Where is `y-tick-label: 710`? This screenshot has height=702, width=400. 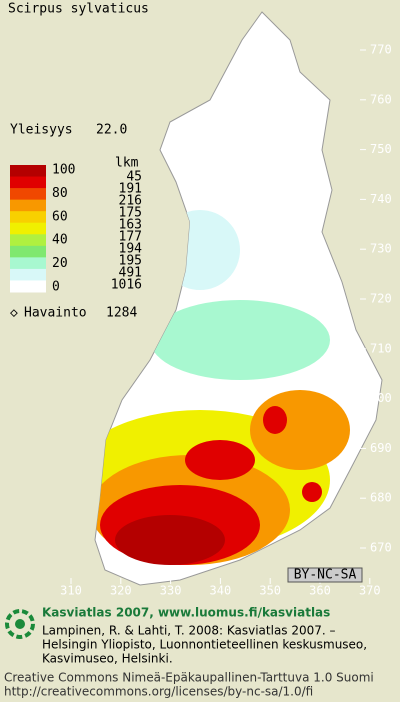
y-tick-label: 710 is located at coordinates (381, 348).